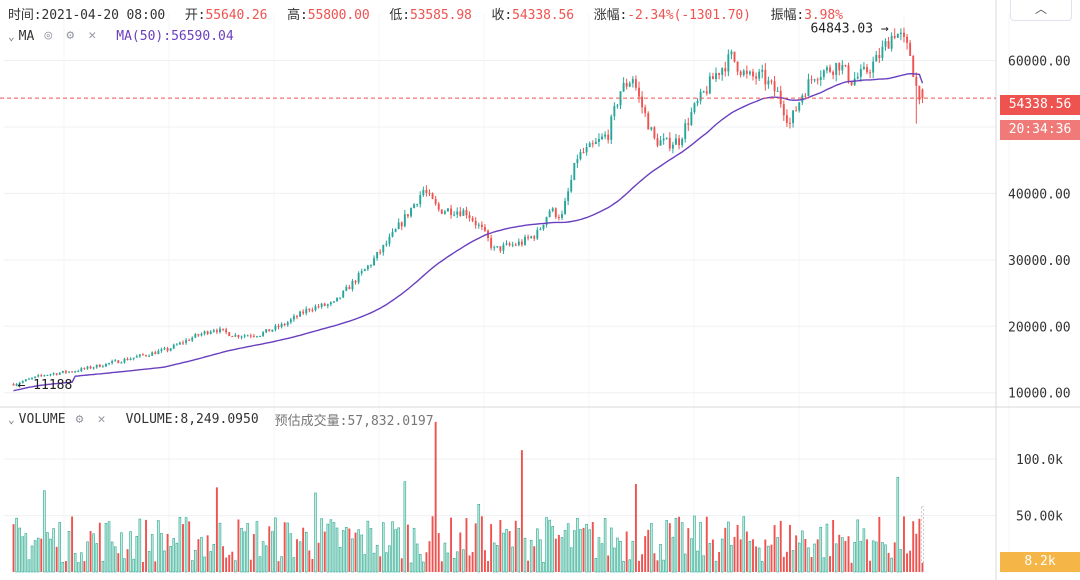 This screenshot has height=580, width=1080. Describe the element at coordinates (1039, 194) in the screenshot. I see `y-tick-label: 40000.00` at that location.